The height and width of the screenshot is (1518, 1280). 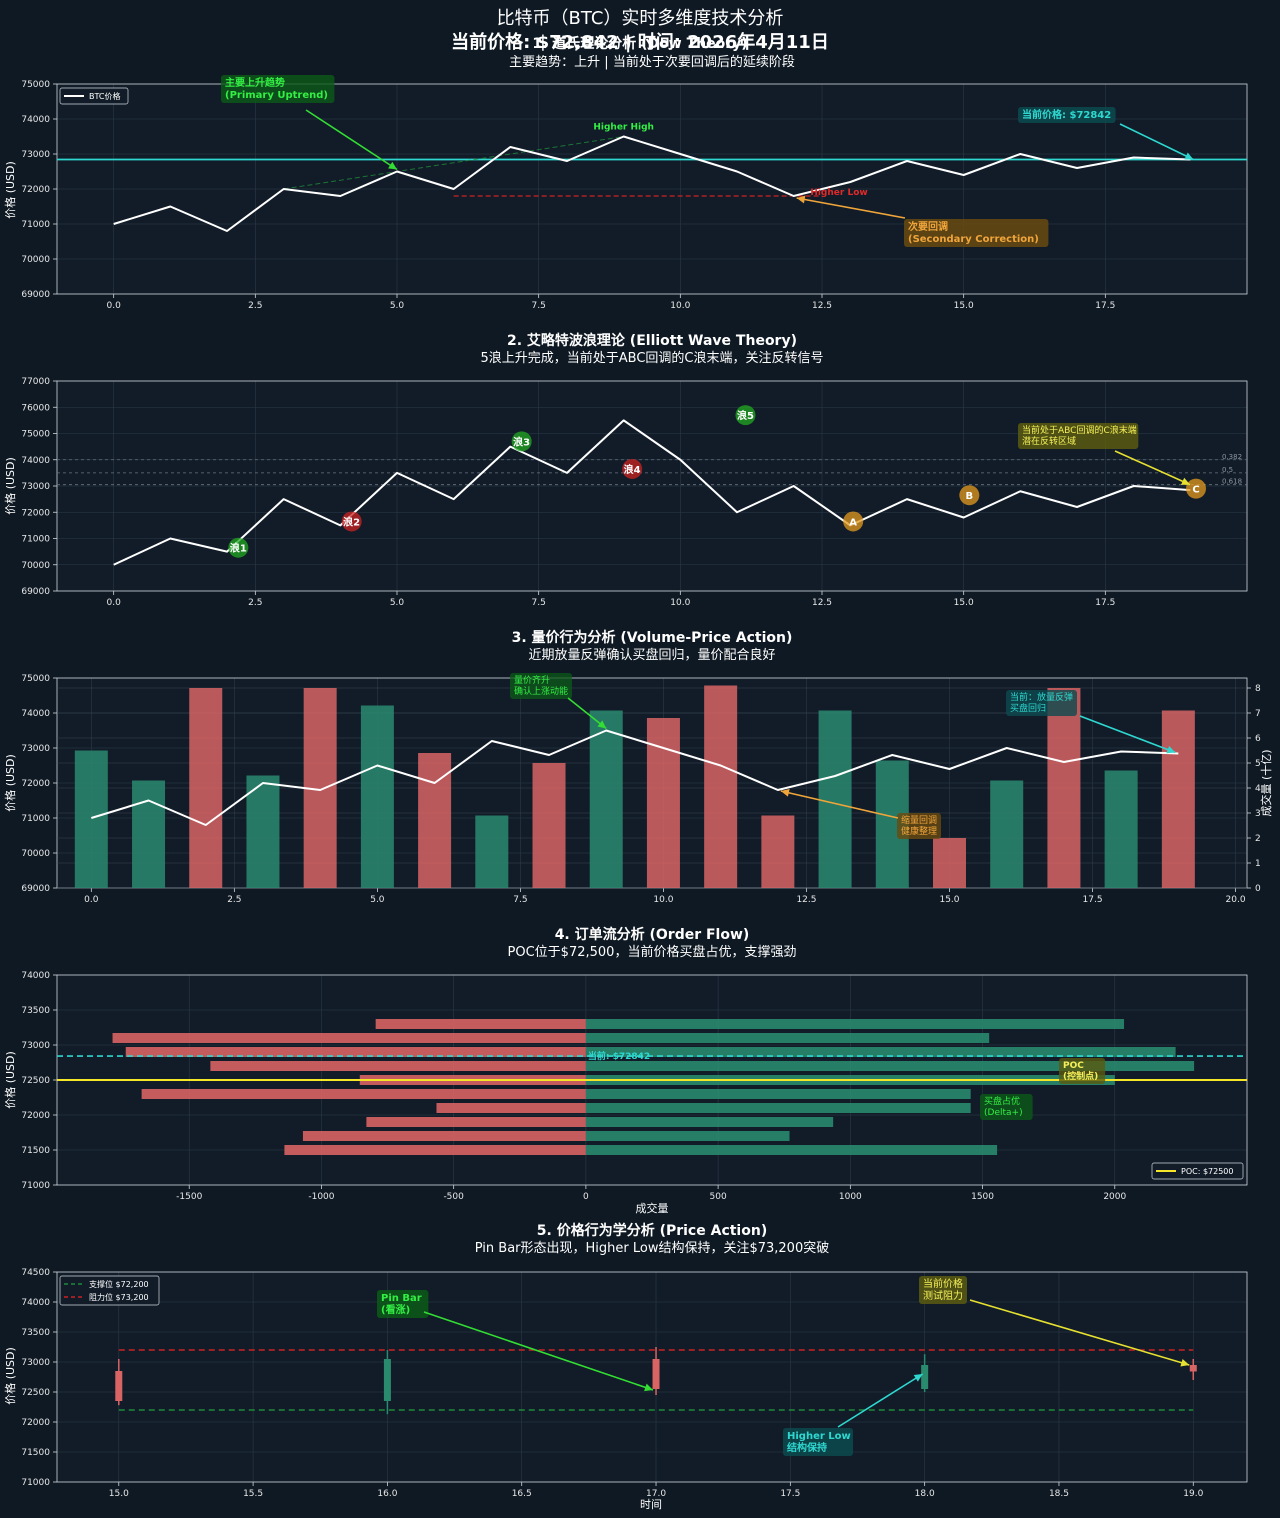 I want to click on x-tick-label: 0, so click(x=586, y=1197).